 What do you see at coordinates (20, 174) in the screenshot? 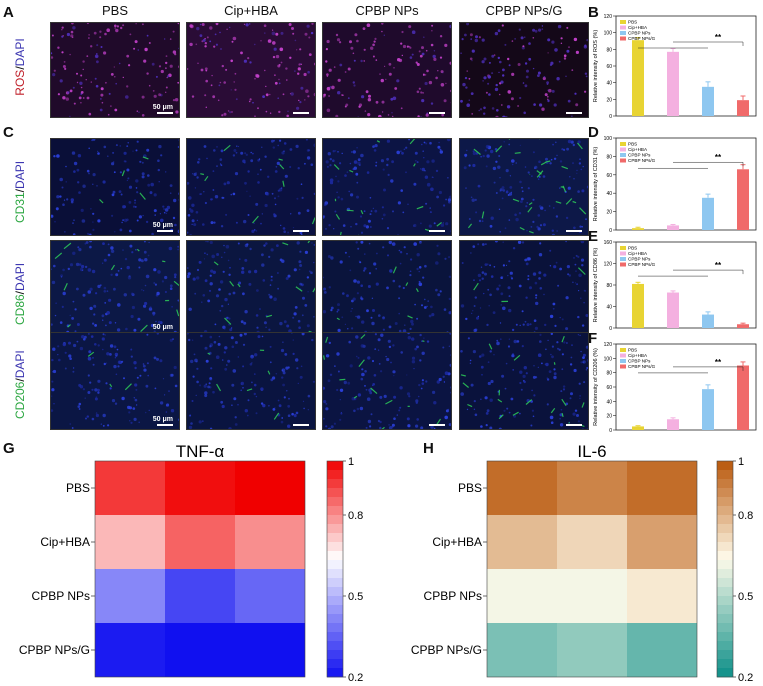
I see `row-label-dapi: DAPI` at bounding box center [20, 174].